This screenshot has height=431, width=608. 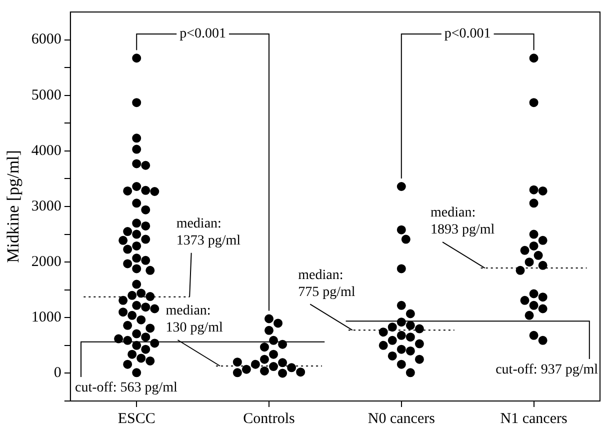 What do you see at coordinates (402, 418) in the screenshot?
I see `x-tick-label: N0 cancers` at bounding box center [402, 418].